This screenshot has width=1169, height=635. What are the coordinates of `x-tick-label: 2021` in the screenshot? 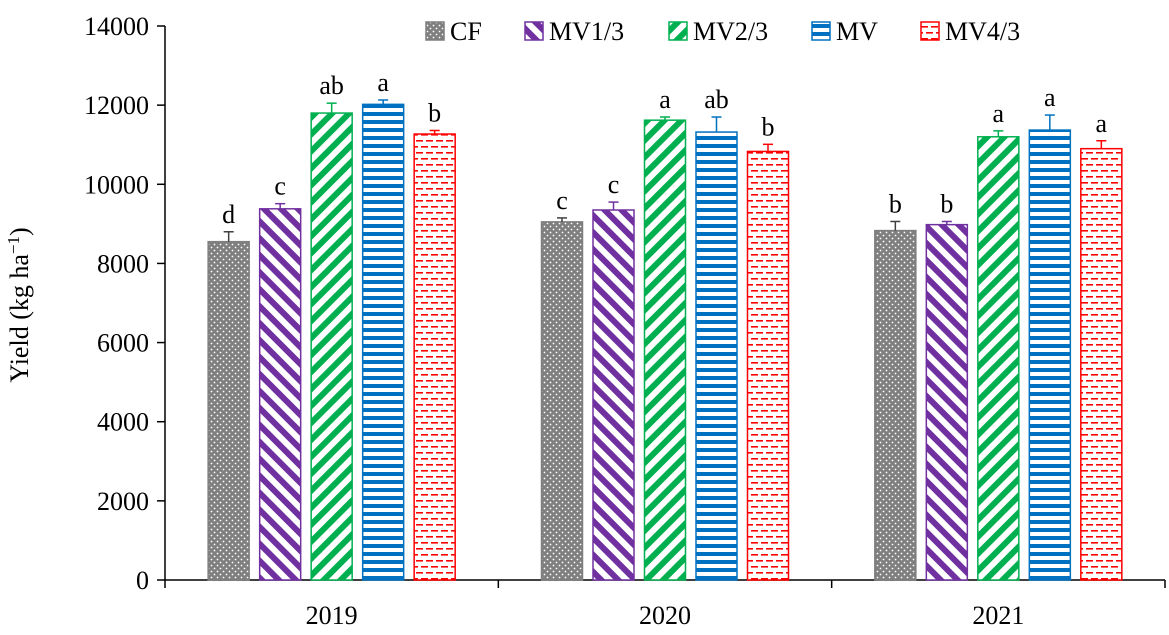 It's located at (998, 615).